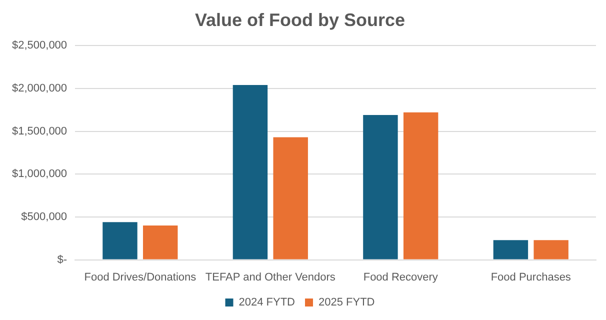 This screenshot has height=320, width=606. Describe the element at coordinates (44, 216) in the screenshot. I see `y-tick-label: $500,000` at that location.